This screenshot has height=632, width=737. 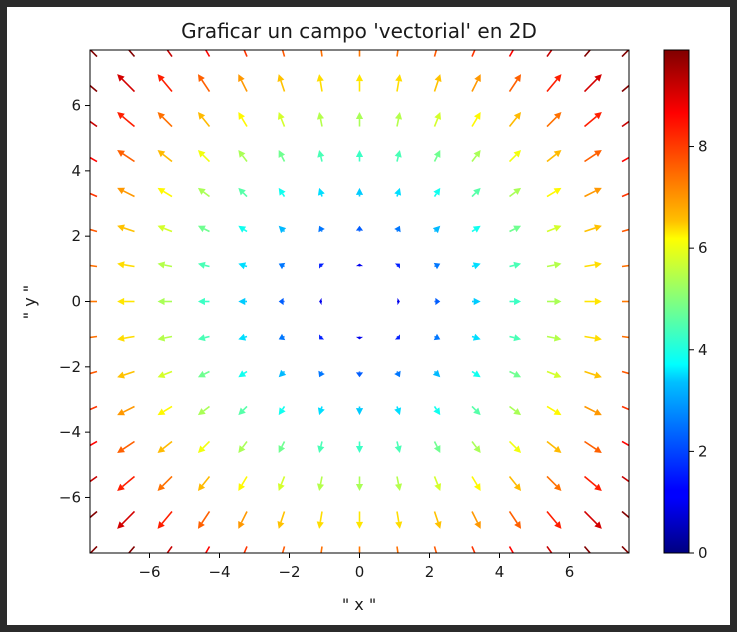 What do you see at coordinates (70, 432) in the screenshot?
I see `y-tick-label: −4` at bounding box center [70, 432].